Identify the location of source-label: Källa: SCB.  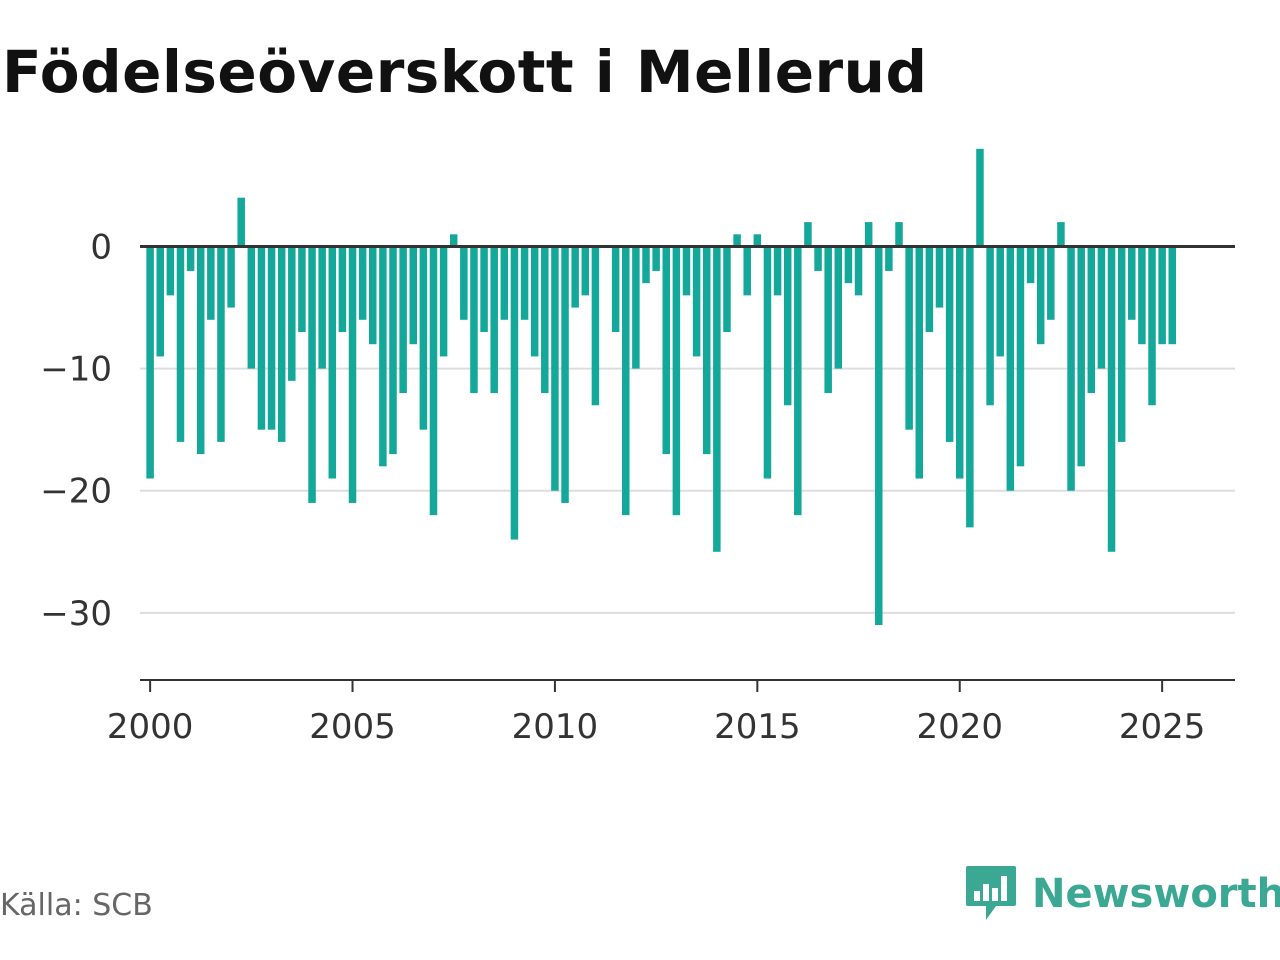
(76, 905).